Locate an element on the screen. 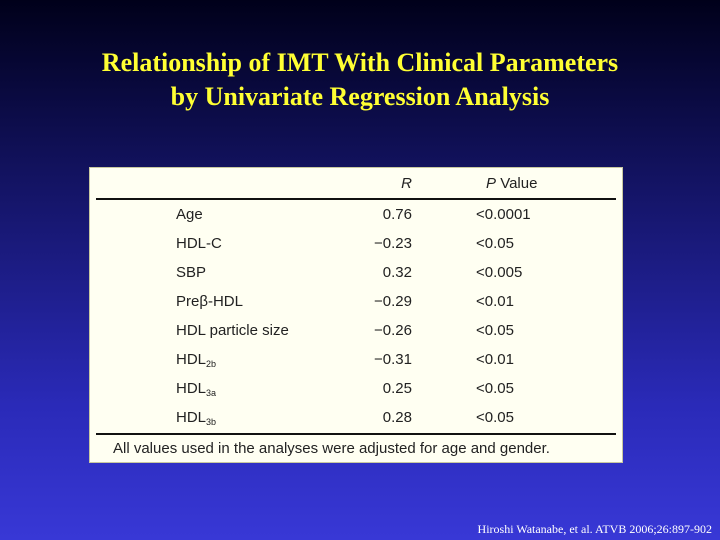 The height and width of the screenshot is (540, 720). row-name-text: HDL particle size is located at coordinates (232, 330).